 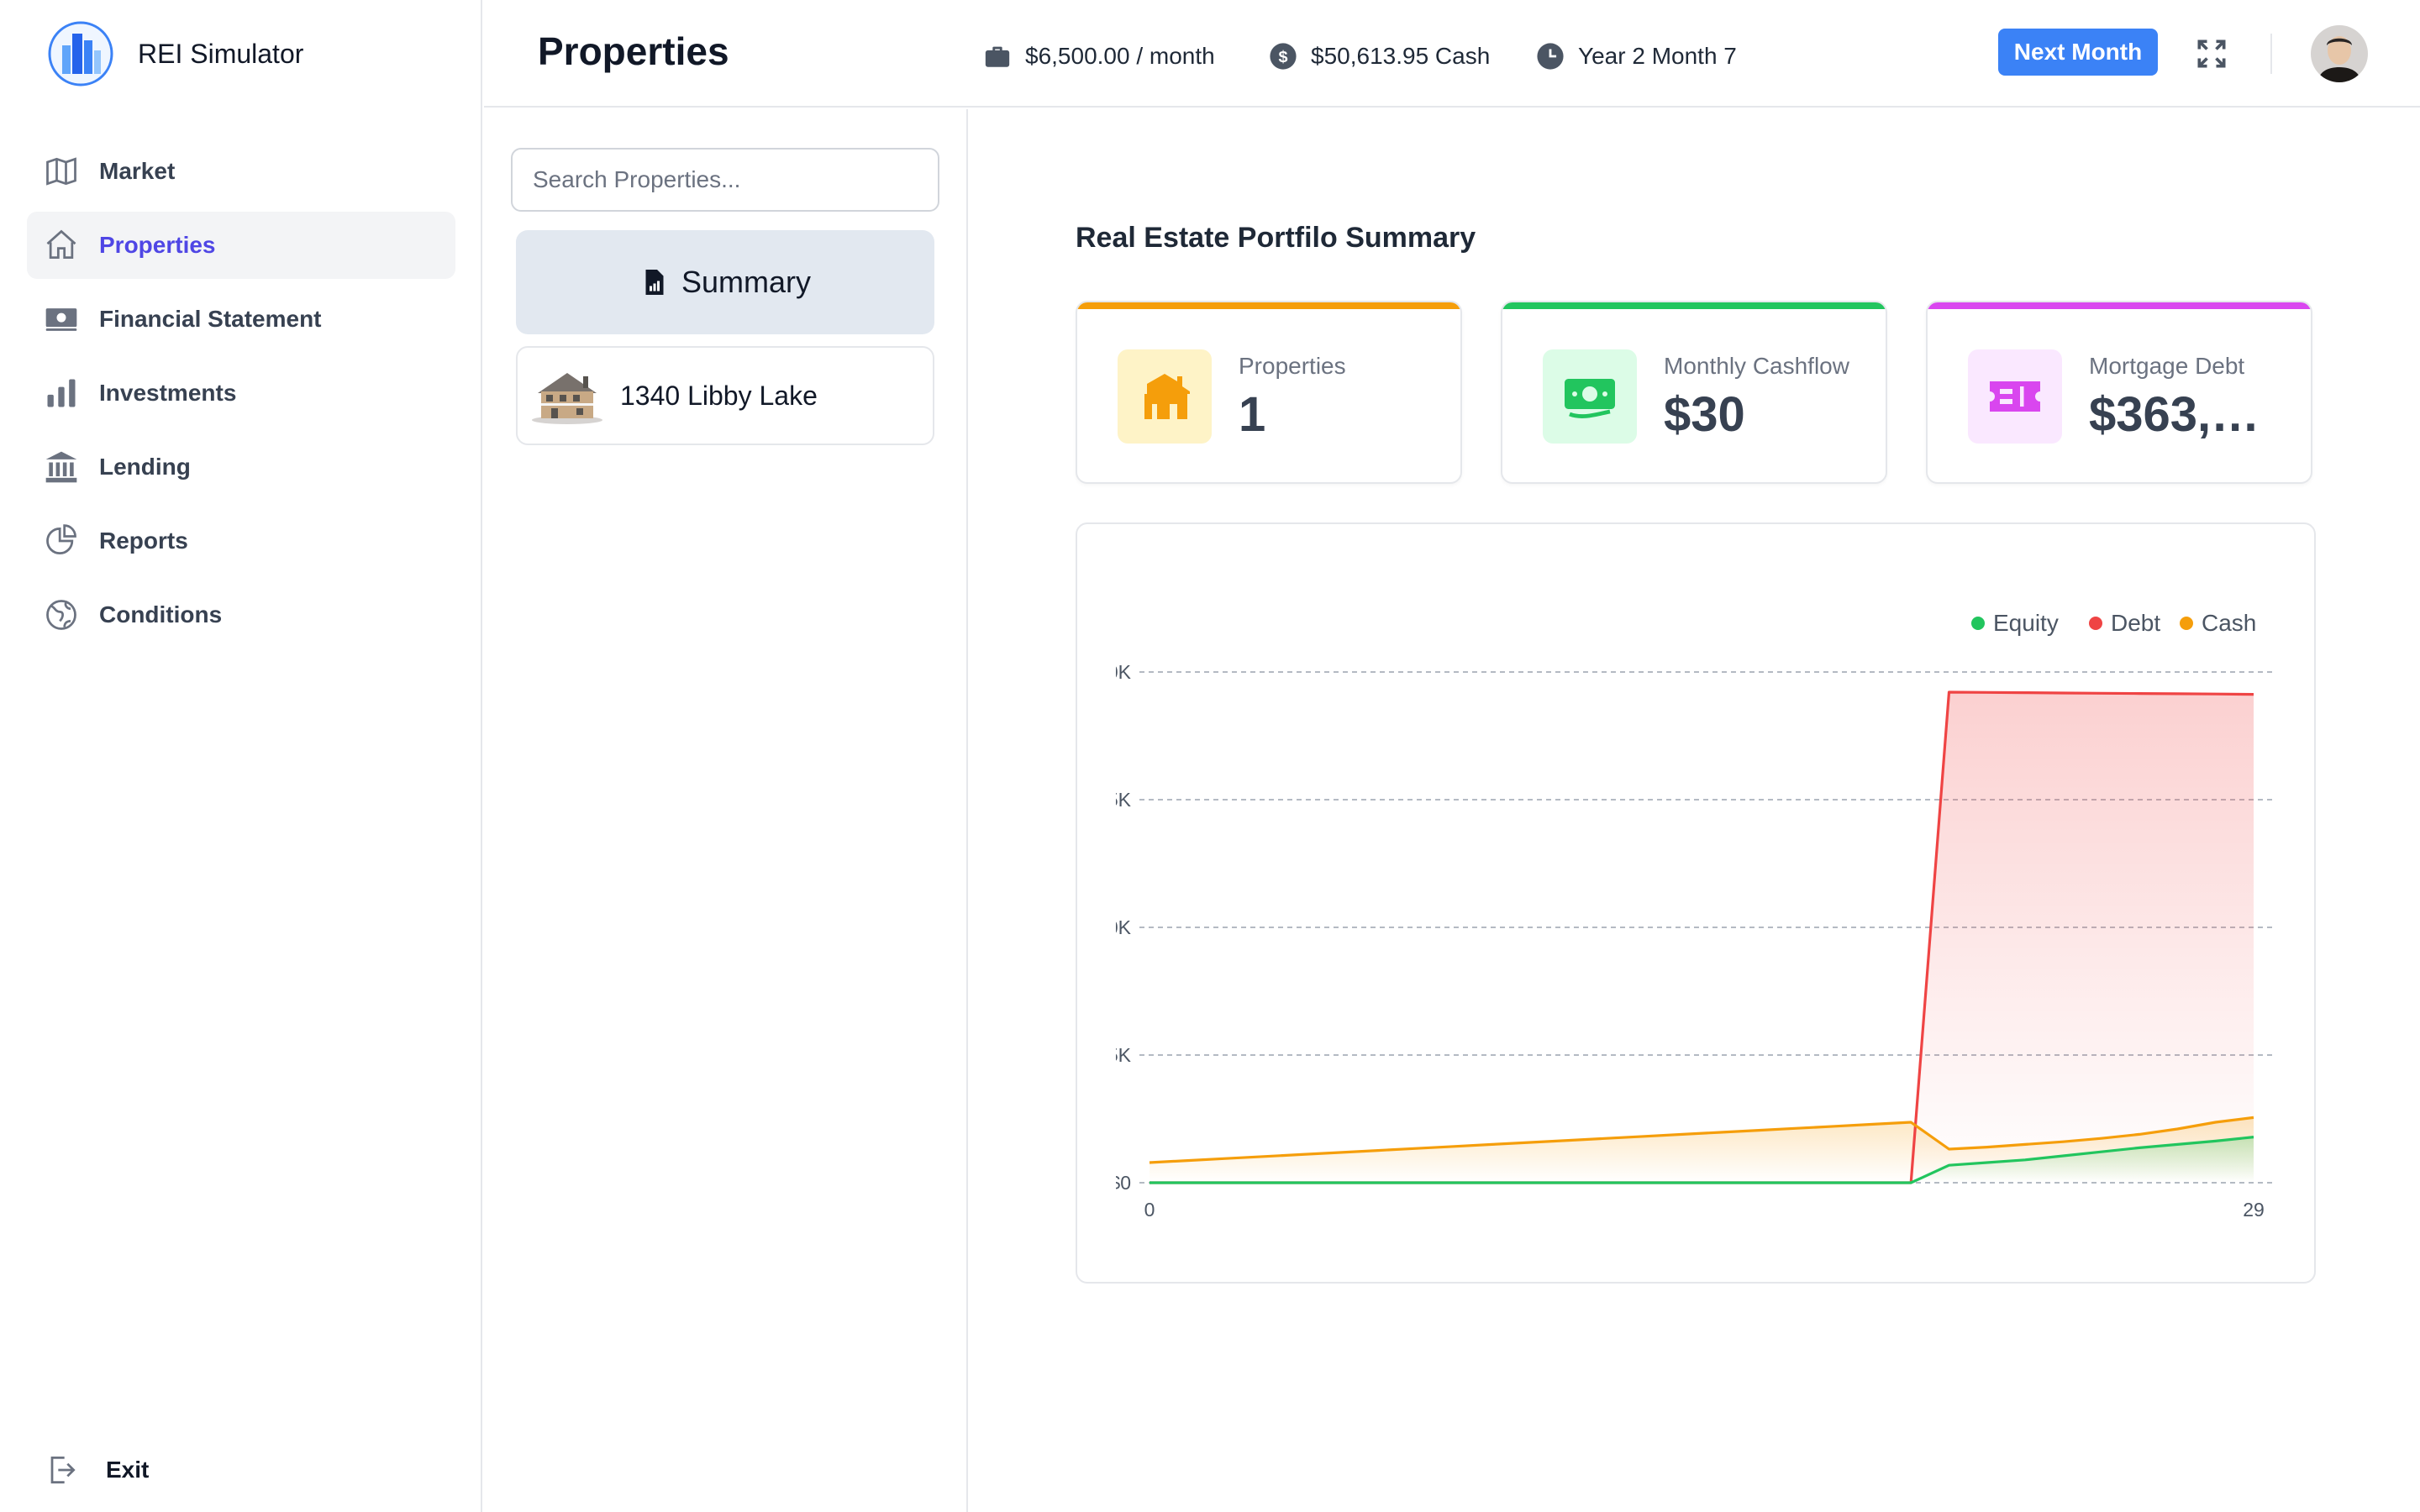 I want to click on section-title: Real Estate Portfilo Summary, so click(x=1276, y=238).